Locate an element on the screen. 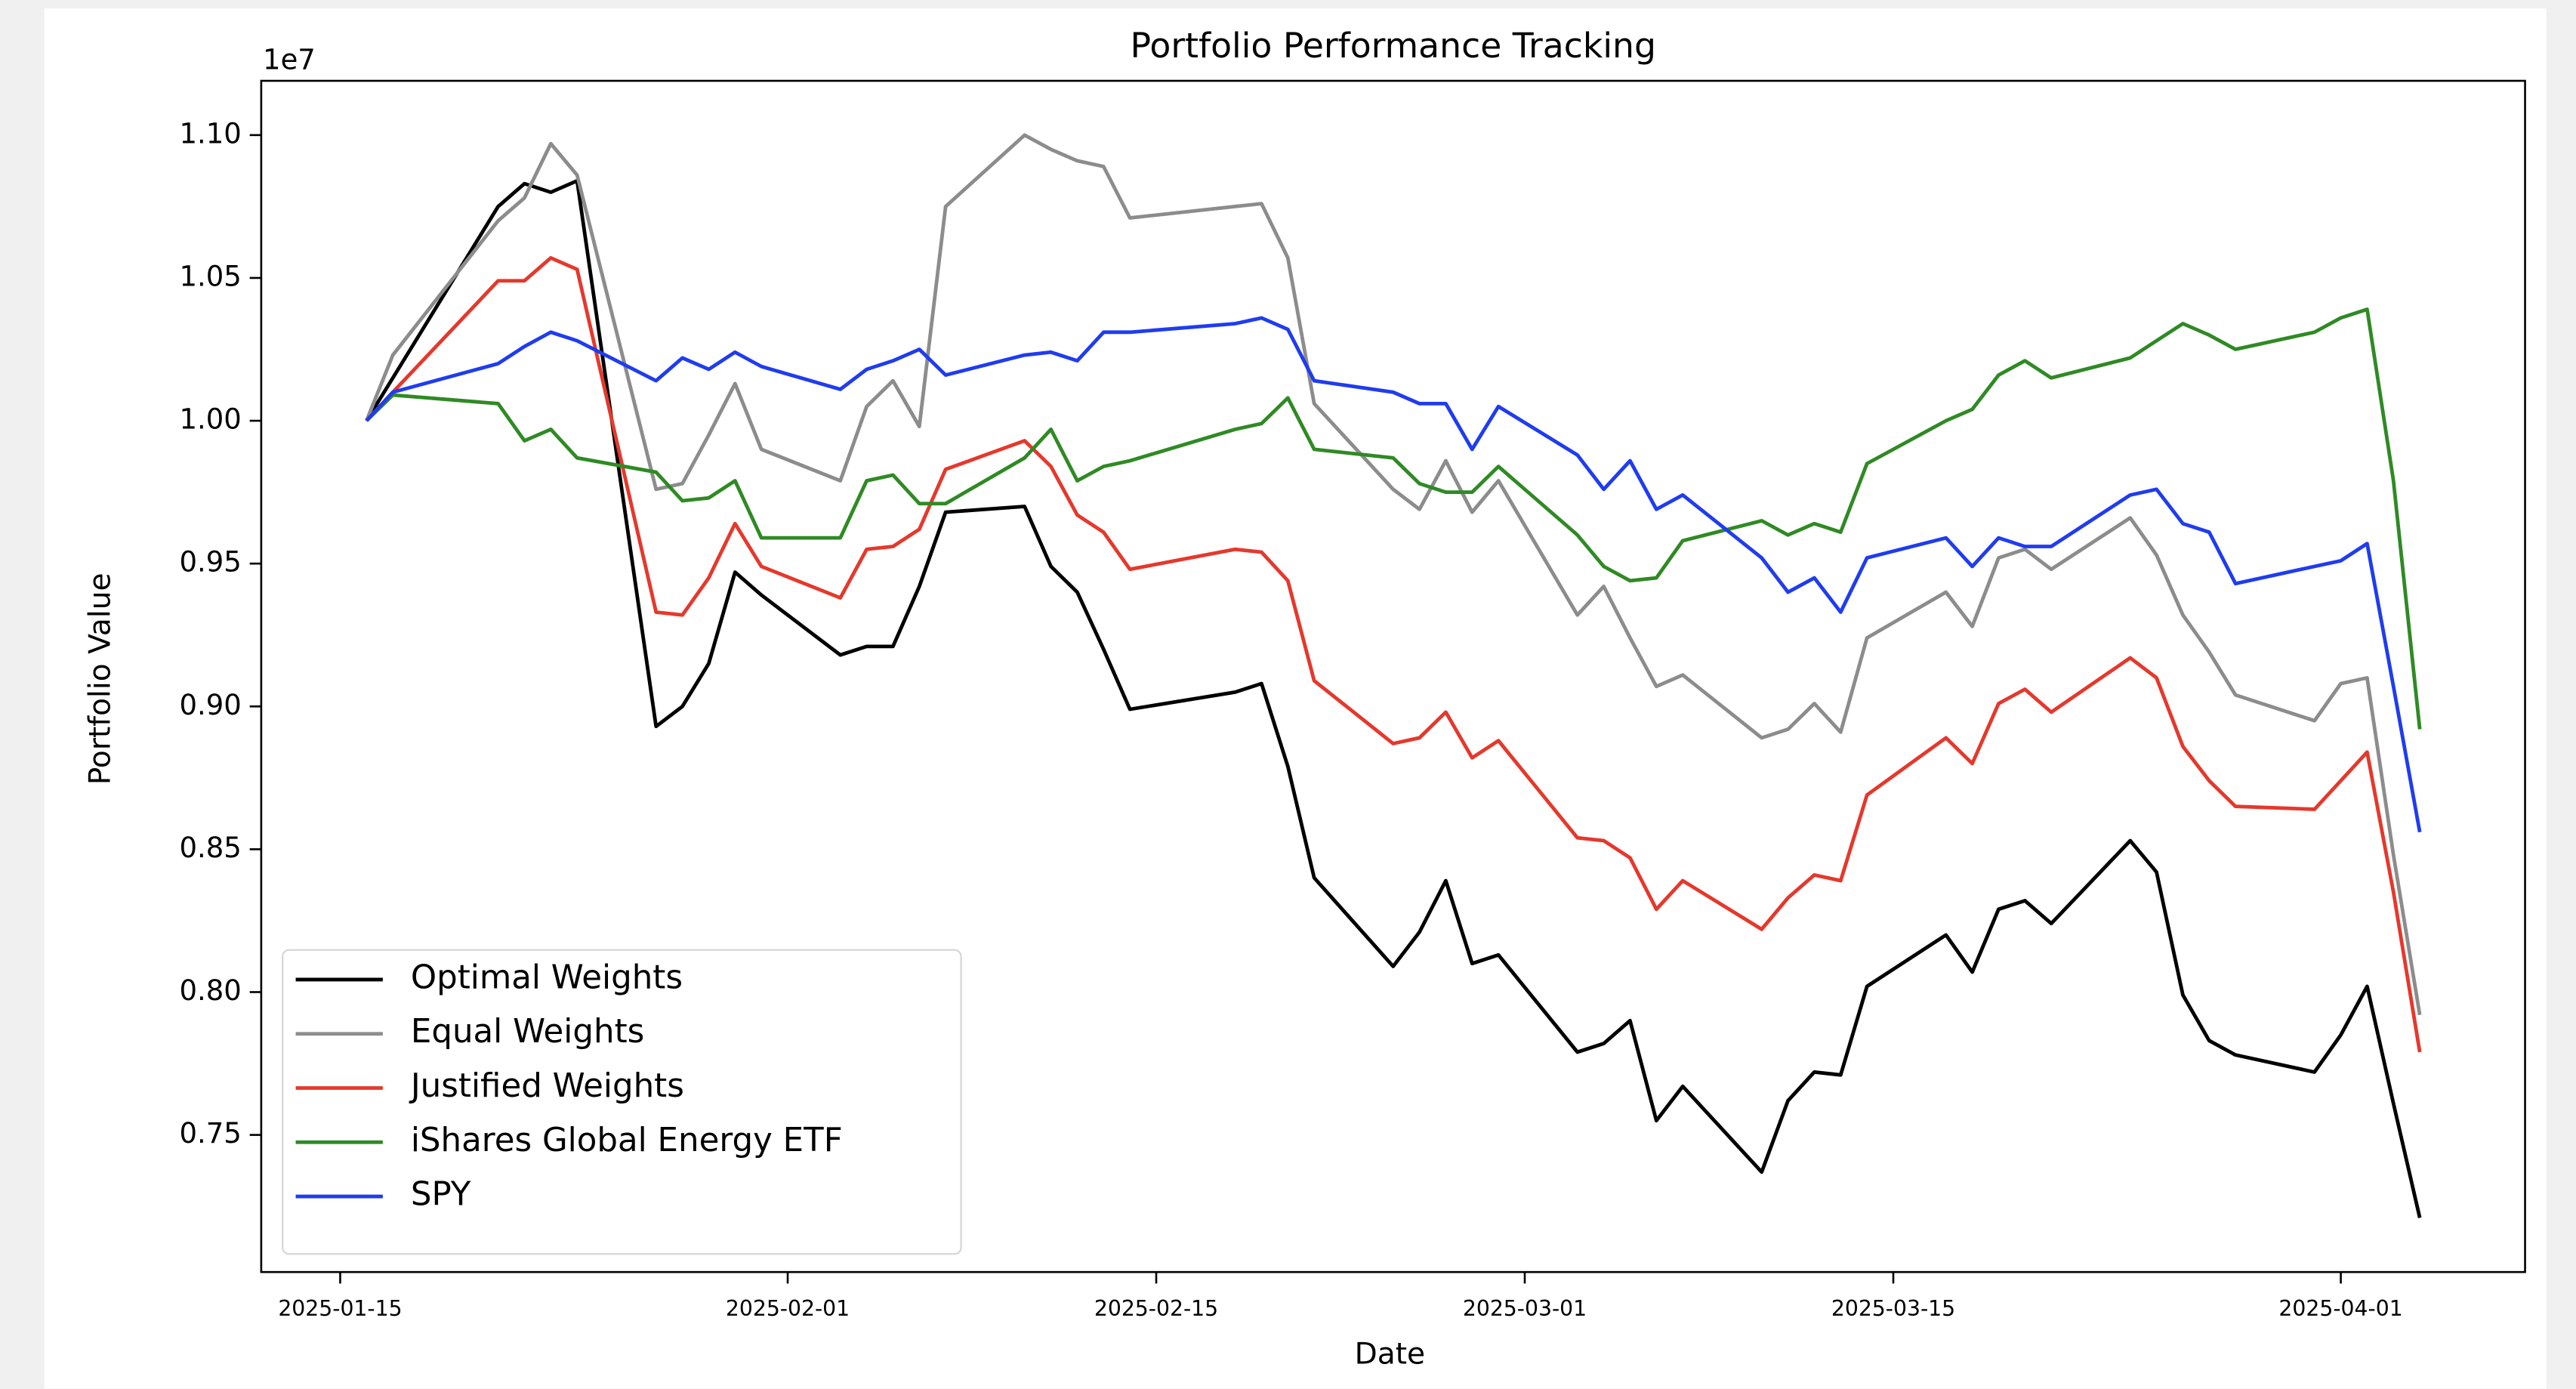  y-tick-label: 1.10 is located at coordinates (210, 133).